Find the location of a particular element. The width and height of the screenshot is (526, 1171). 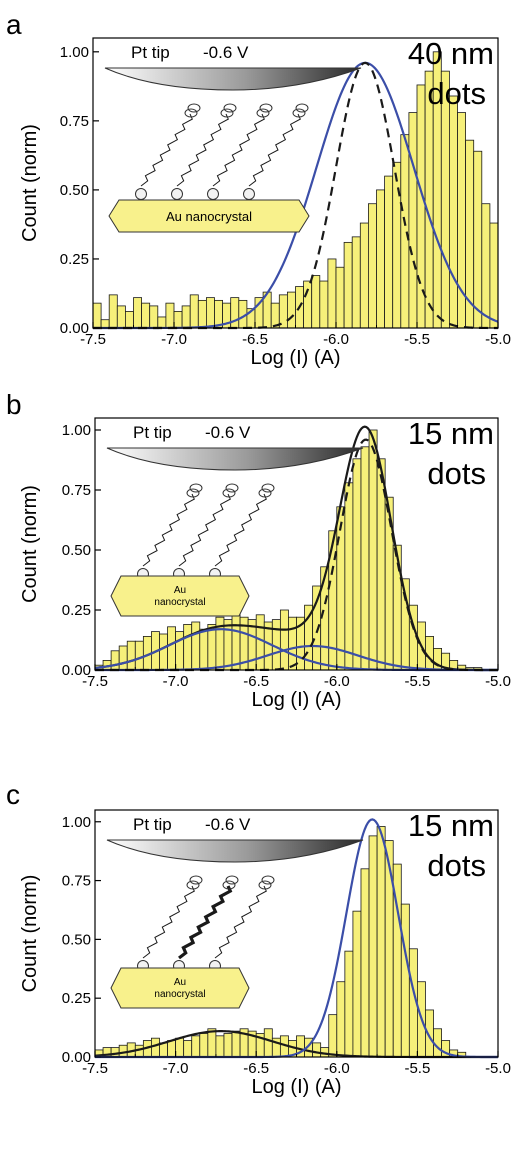

size-label: 40 nm is located at coordinates (451, 53).